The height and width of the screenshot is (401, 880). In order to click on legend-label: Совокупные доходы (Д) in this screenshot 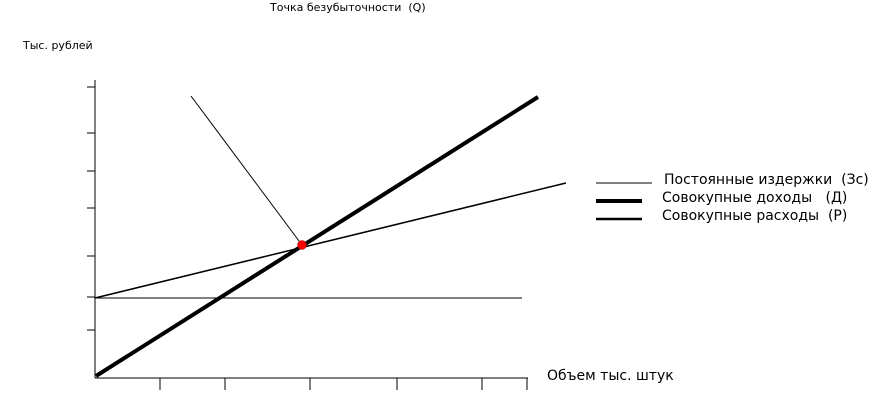, I will do `click(754, 198)`.